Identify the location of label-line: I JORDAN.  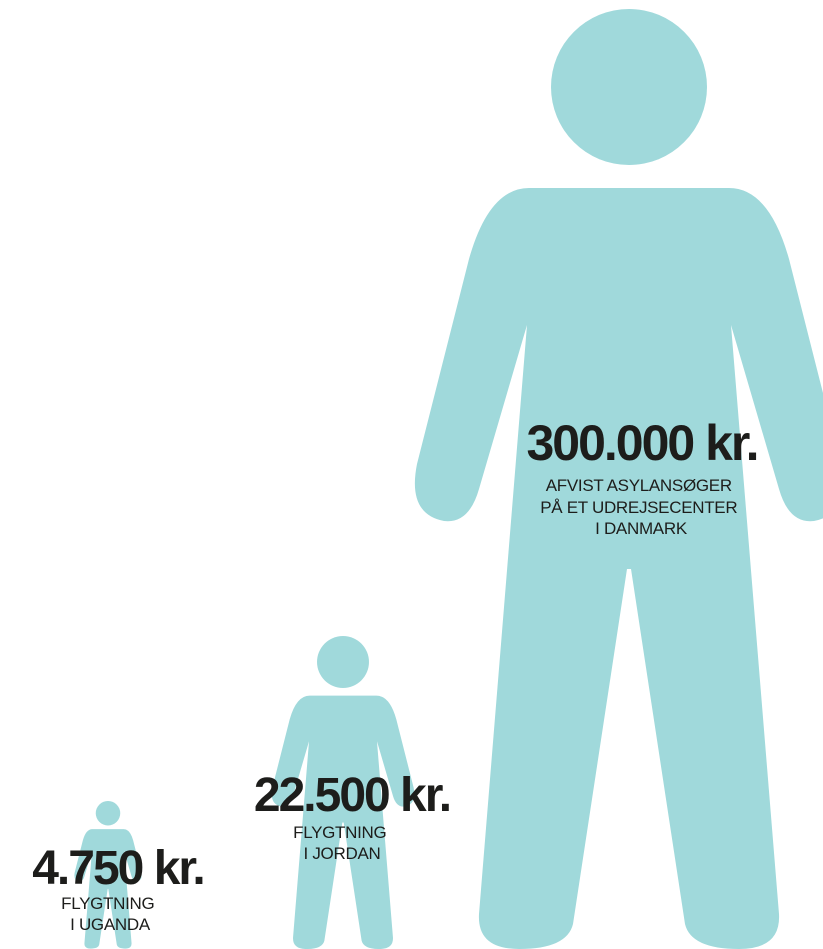
(342, 853).